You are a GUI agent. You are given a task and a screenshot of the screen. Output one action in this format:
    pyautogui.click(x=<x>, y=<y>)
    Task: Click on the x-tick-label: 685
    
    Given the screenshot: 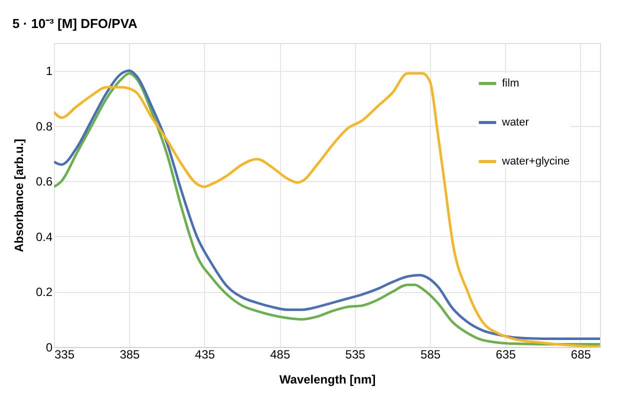 What is the action you would take?
    pyautogui.click(x=581, y=355)
    